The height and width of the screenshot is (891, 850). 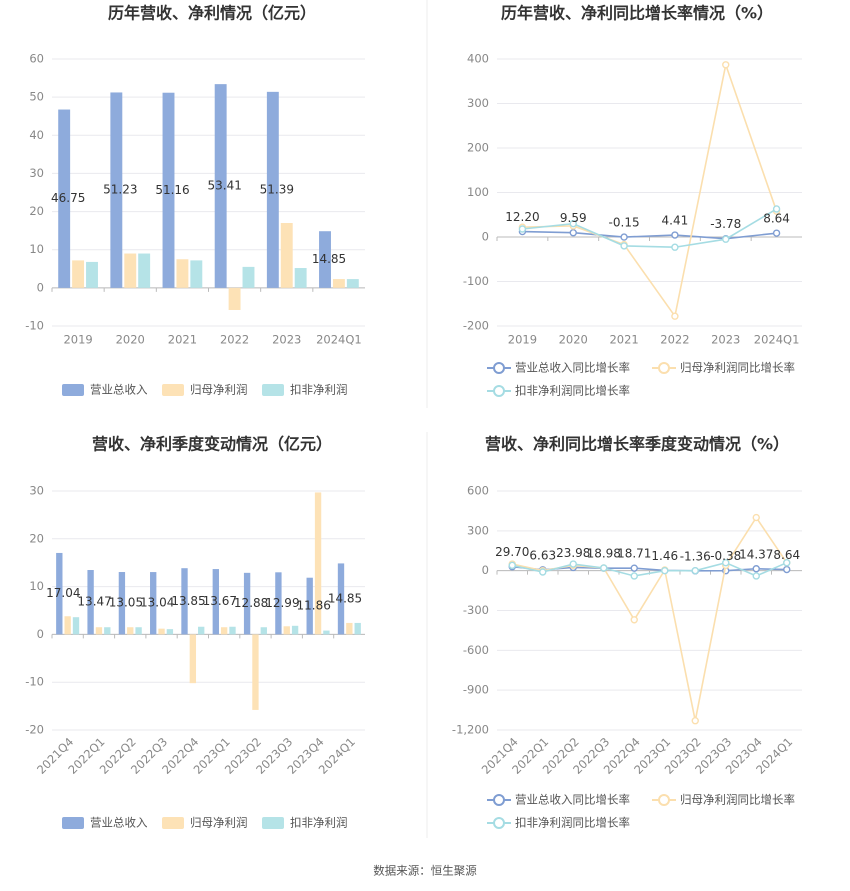 What do you see at coordinates (34, 326) in the screenshot?
I see `y-tick-label: -10` at bounding box center [34, 326].